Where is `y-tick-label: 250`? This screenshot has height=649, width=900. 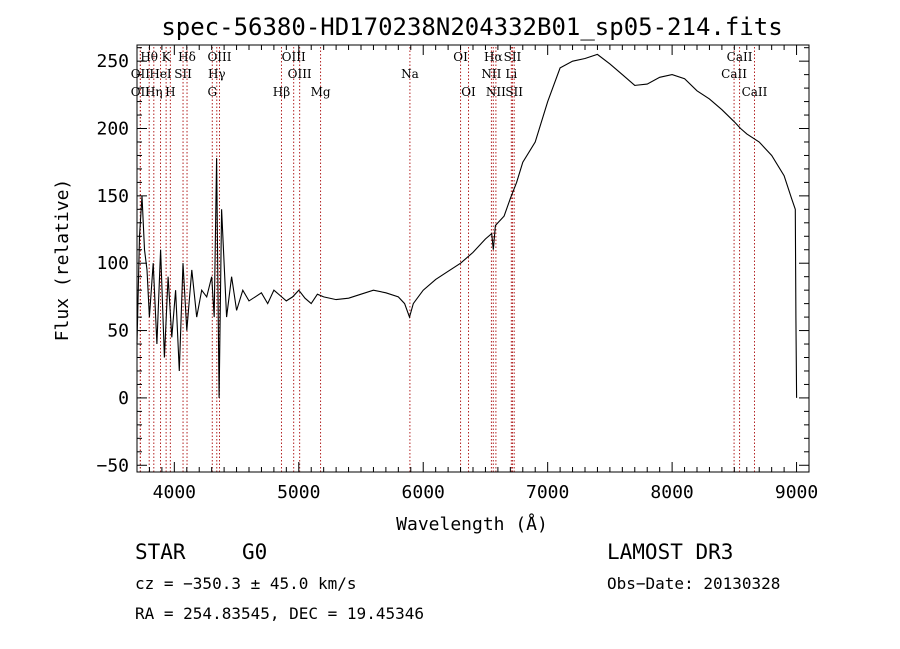
y-tick-label: 250 is located at coordinates (112, 61).